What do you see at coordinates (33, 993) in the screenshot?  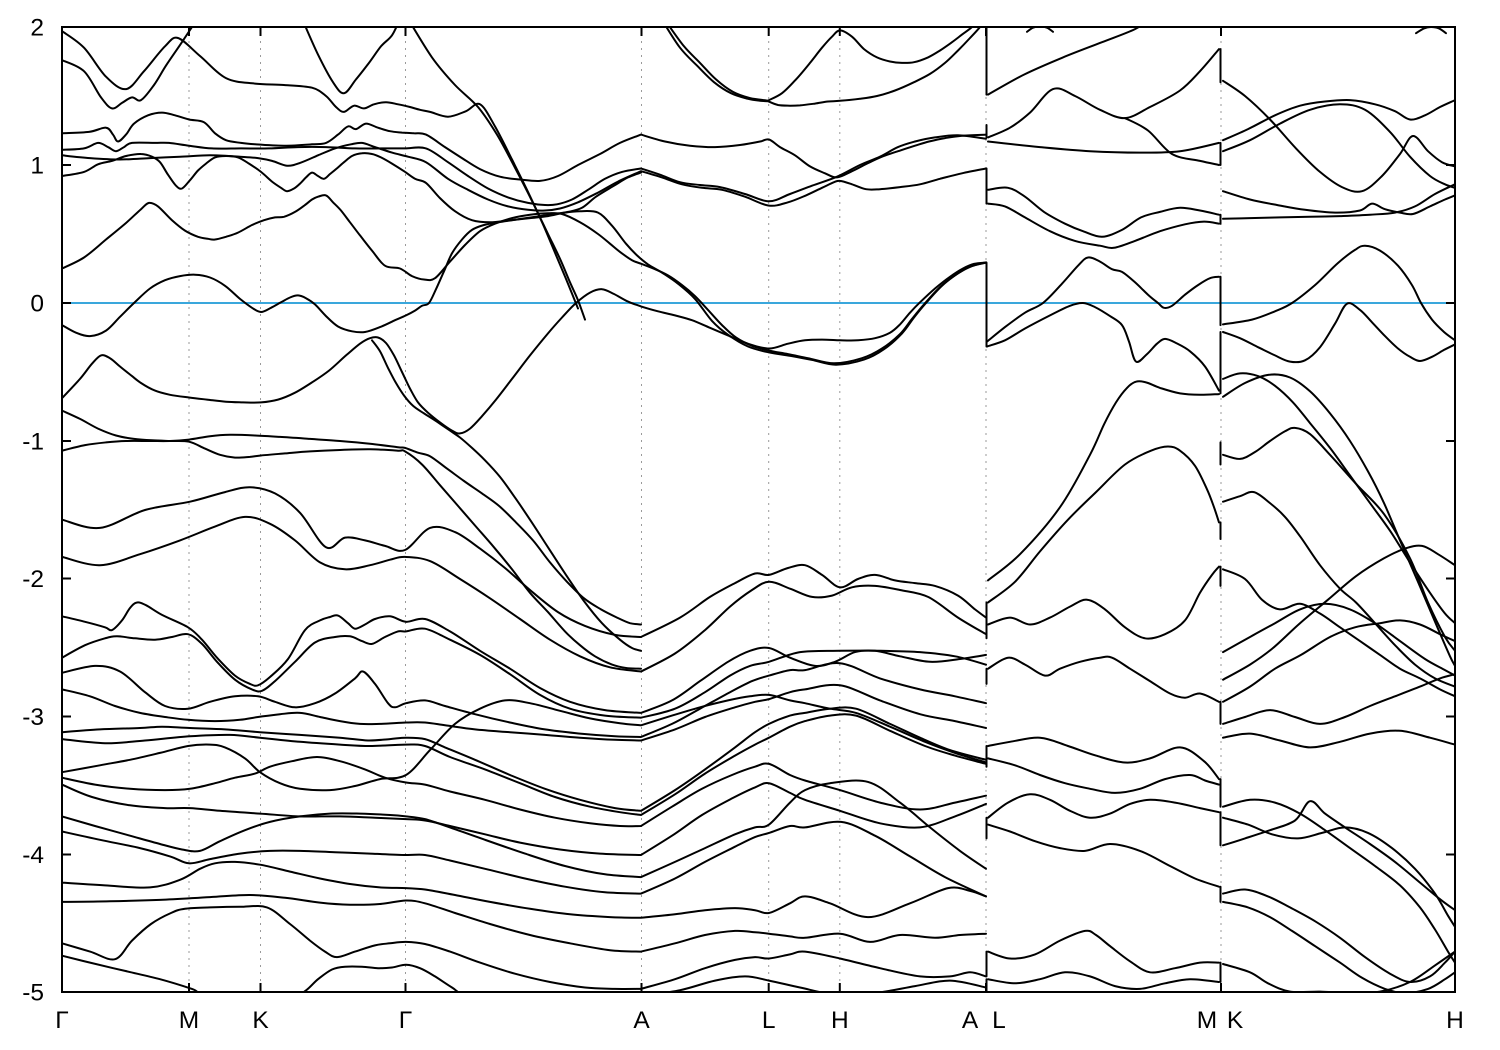 I see `svg-text: -5` at bounding box center [33, 993].